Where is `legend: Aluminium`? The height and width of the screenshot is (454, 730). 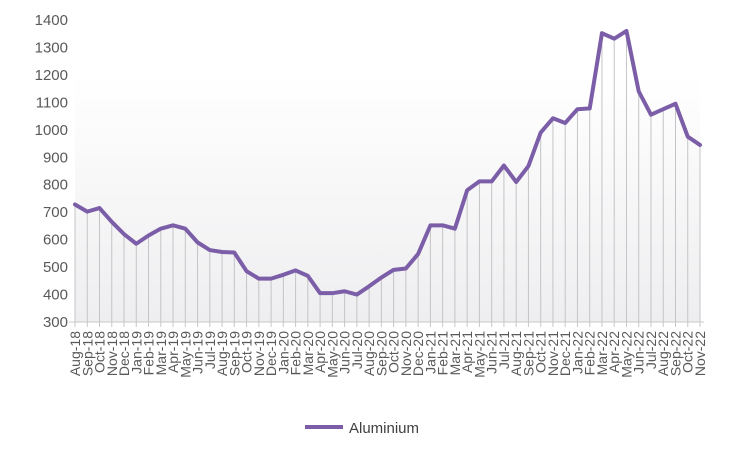 legend: Aluminium is located at coordinates (362, 428).